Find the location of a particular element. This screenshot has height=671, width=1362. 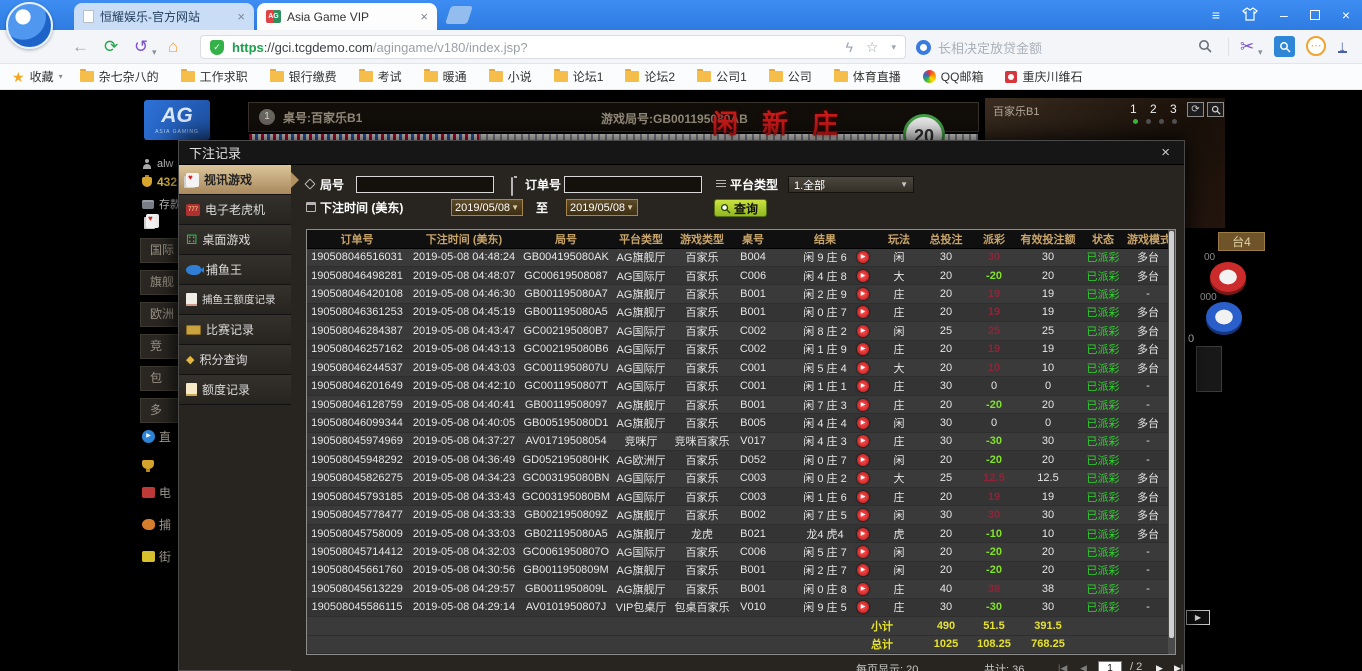

video-control-icon: ▶ is located at coordinates (1198, 617).